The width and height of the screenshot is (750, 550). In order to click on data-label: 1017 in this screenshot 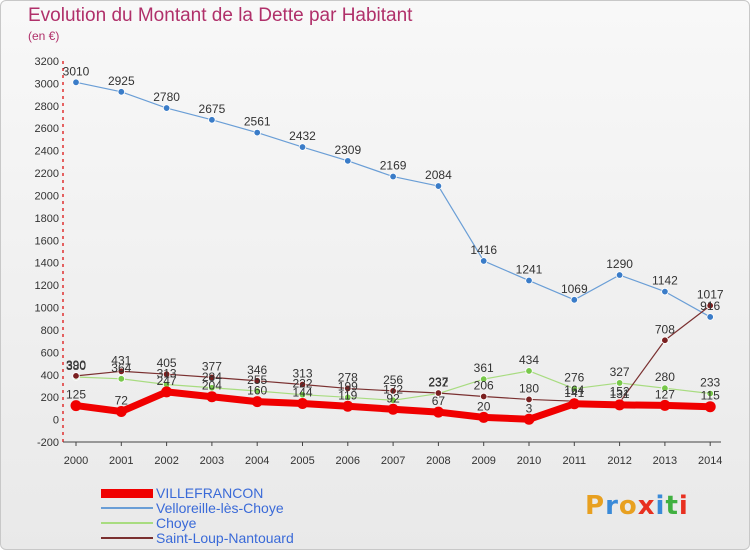, I will do `click(710, 295)`.